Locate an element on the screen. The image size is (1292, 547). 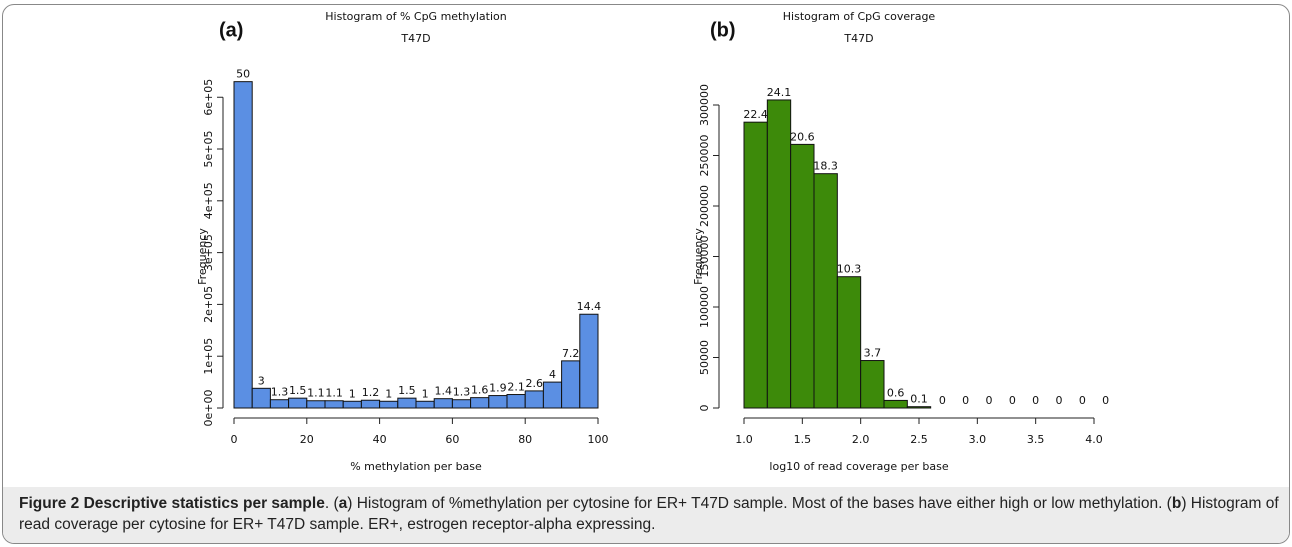
x-tick-label: 20 is located at coordinates (307, 439).